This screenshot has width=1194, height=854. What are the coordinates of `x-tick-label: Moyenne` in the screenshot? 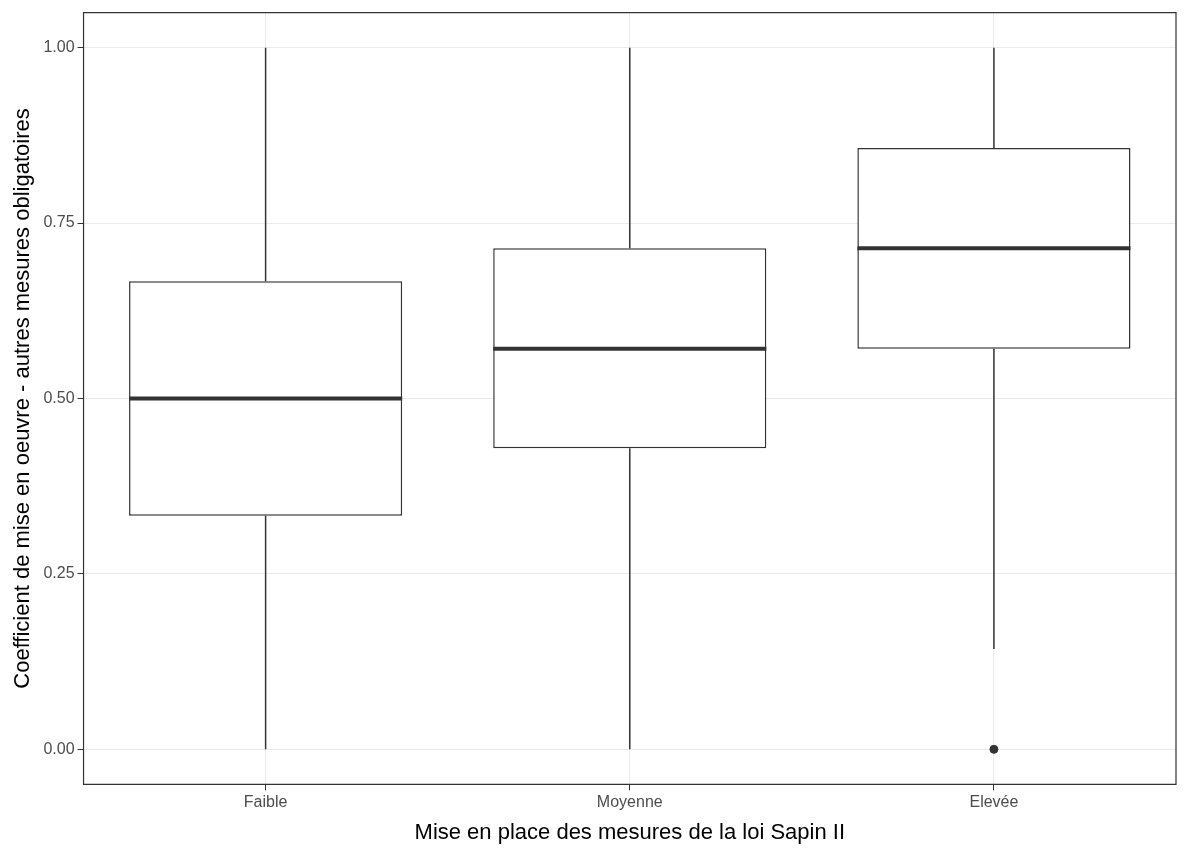 It's located at (629, 802).